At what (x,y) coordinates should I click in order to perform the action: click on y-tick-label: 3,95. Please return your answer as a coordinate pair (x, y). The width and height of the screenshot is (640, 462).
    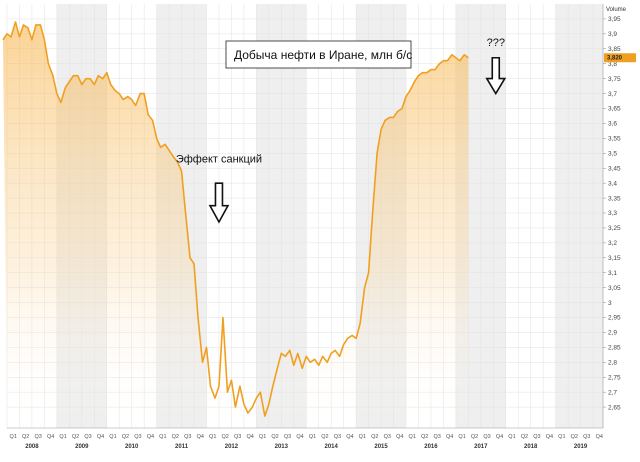
    Looking at the image, I should click on (614, 19).